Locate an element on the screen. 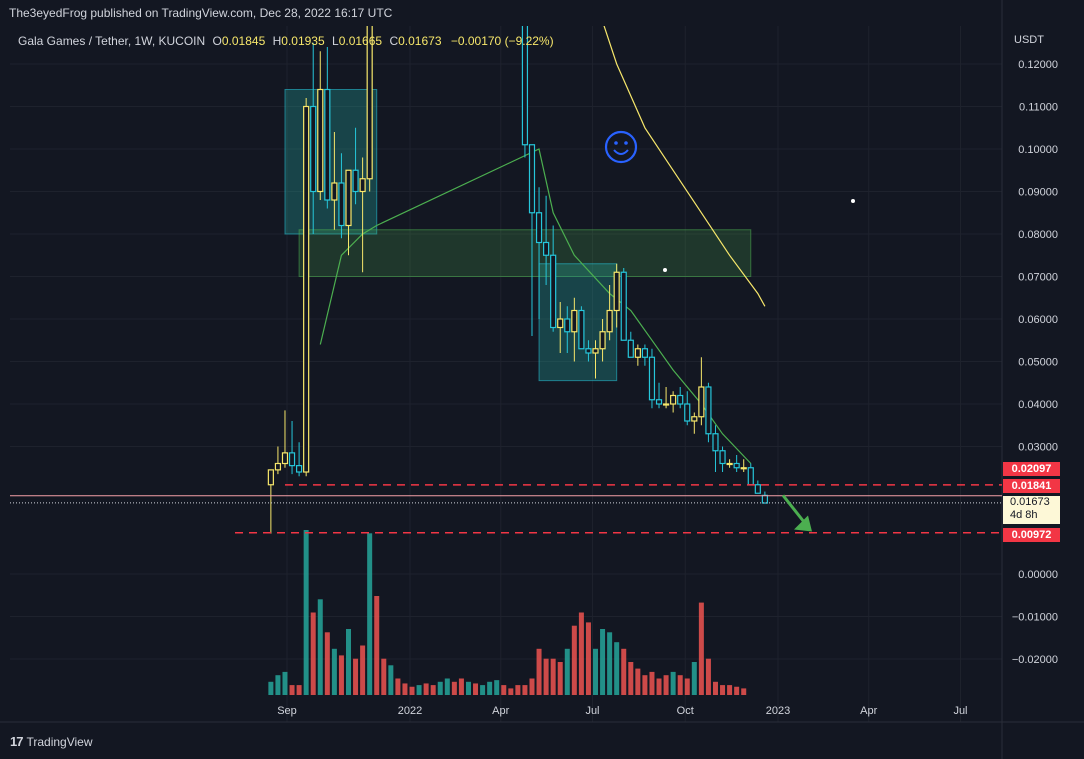 This screenshot has height=759, width=1084. high-label: H is located at coordinates (277, 41).